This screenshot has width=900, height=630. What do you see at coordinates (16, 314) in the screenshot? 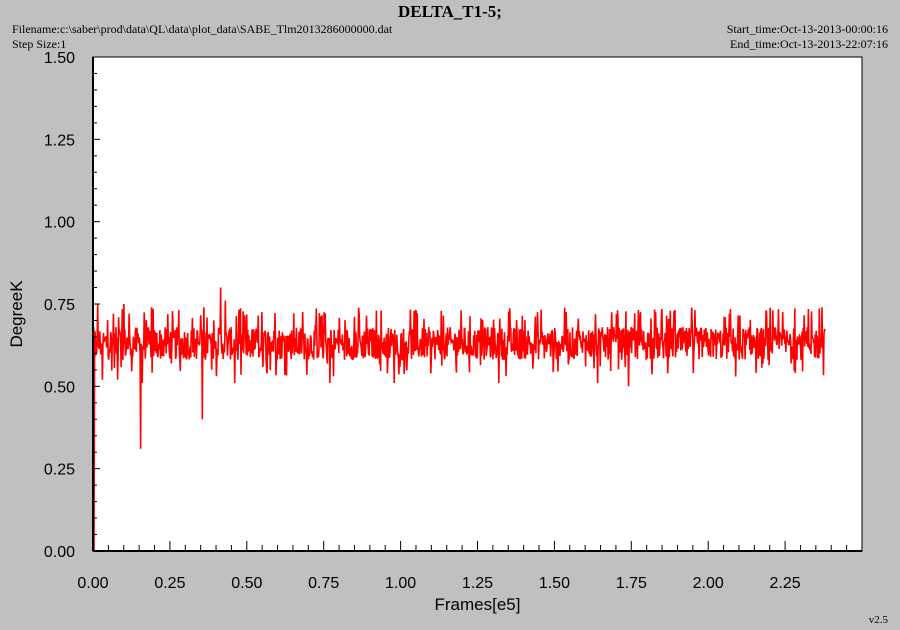
I see `y-axis-title: DegreeK` at bounding box center [16, 314].